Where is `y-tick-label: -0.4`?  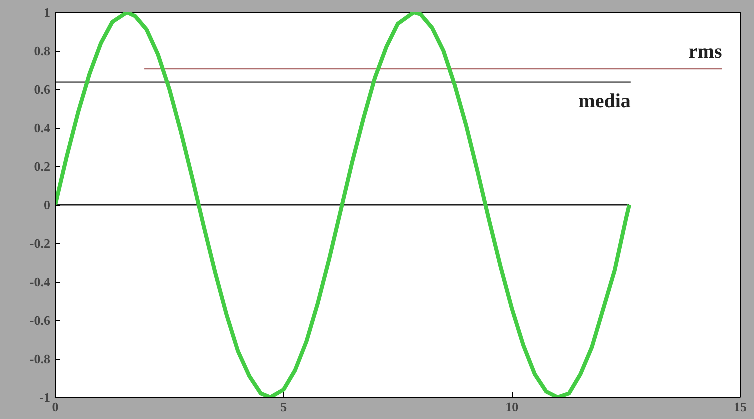
y-tick-label: -0.4 is located at coordinates (40, 282).